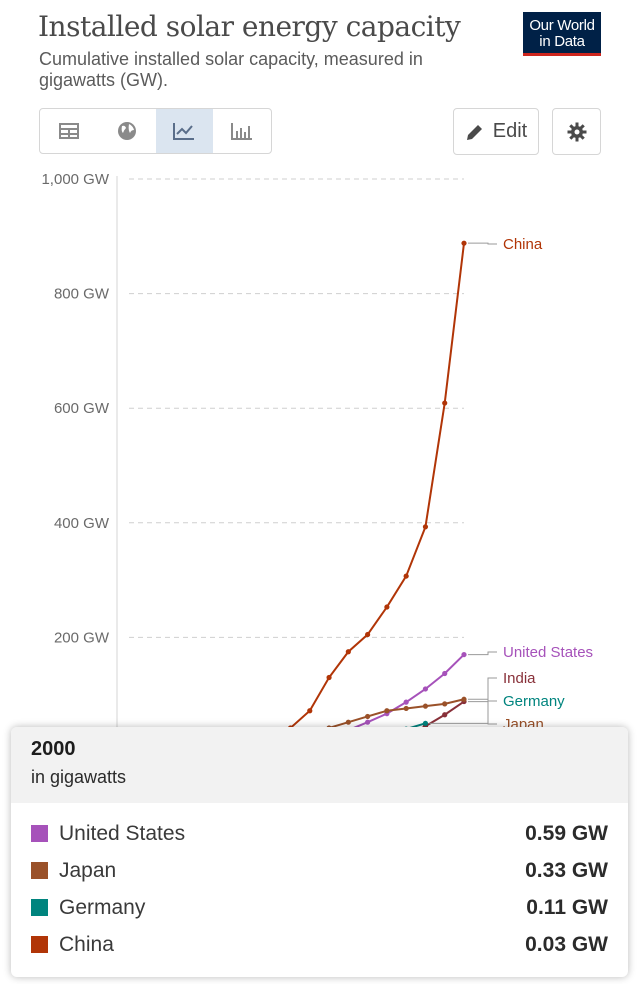 The width and height of the screenshot is (640, 984). What do you see at coordinates (510, 131) in the screenshot?
I see `edit-button-label: Edit` at bounding box center [510, 131].